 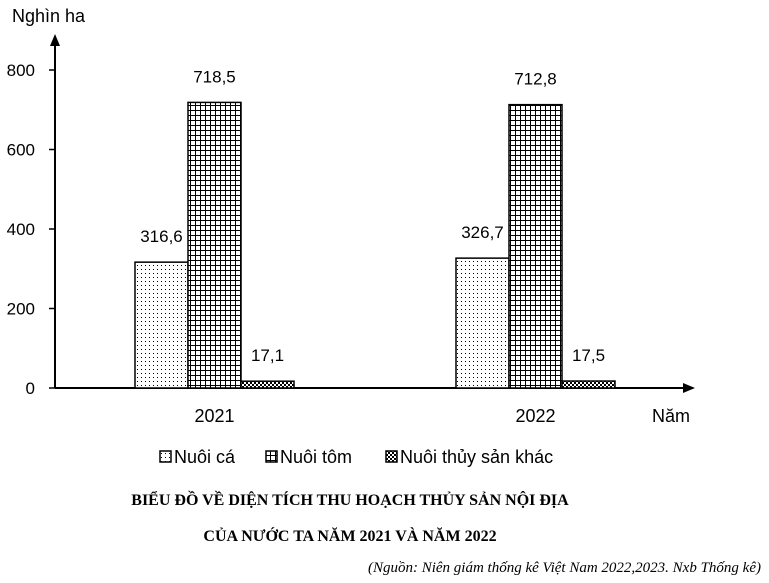 I want to click on y-axis-arrow, so click(x=55, y=40).